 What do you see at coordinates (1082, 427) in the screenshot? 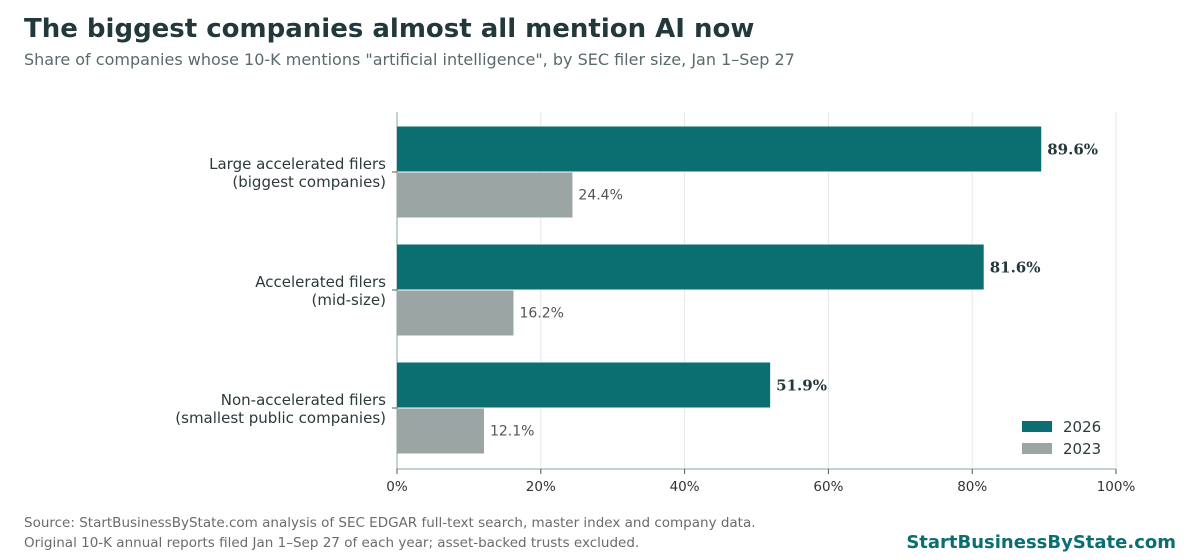
I see `legend-label-2026: 2026` at bounding box center [1082, 427].